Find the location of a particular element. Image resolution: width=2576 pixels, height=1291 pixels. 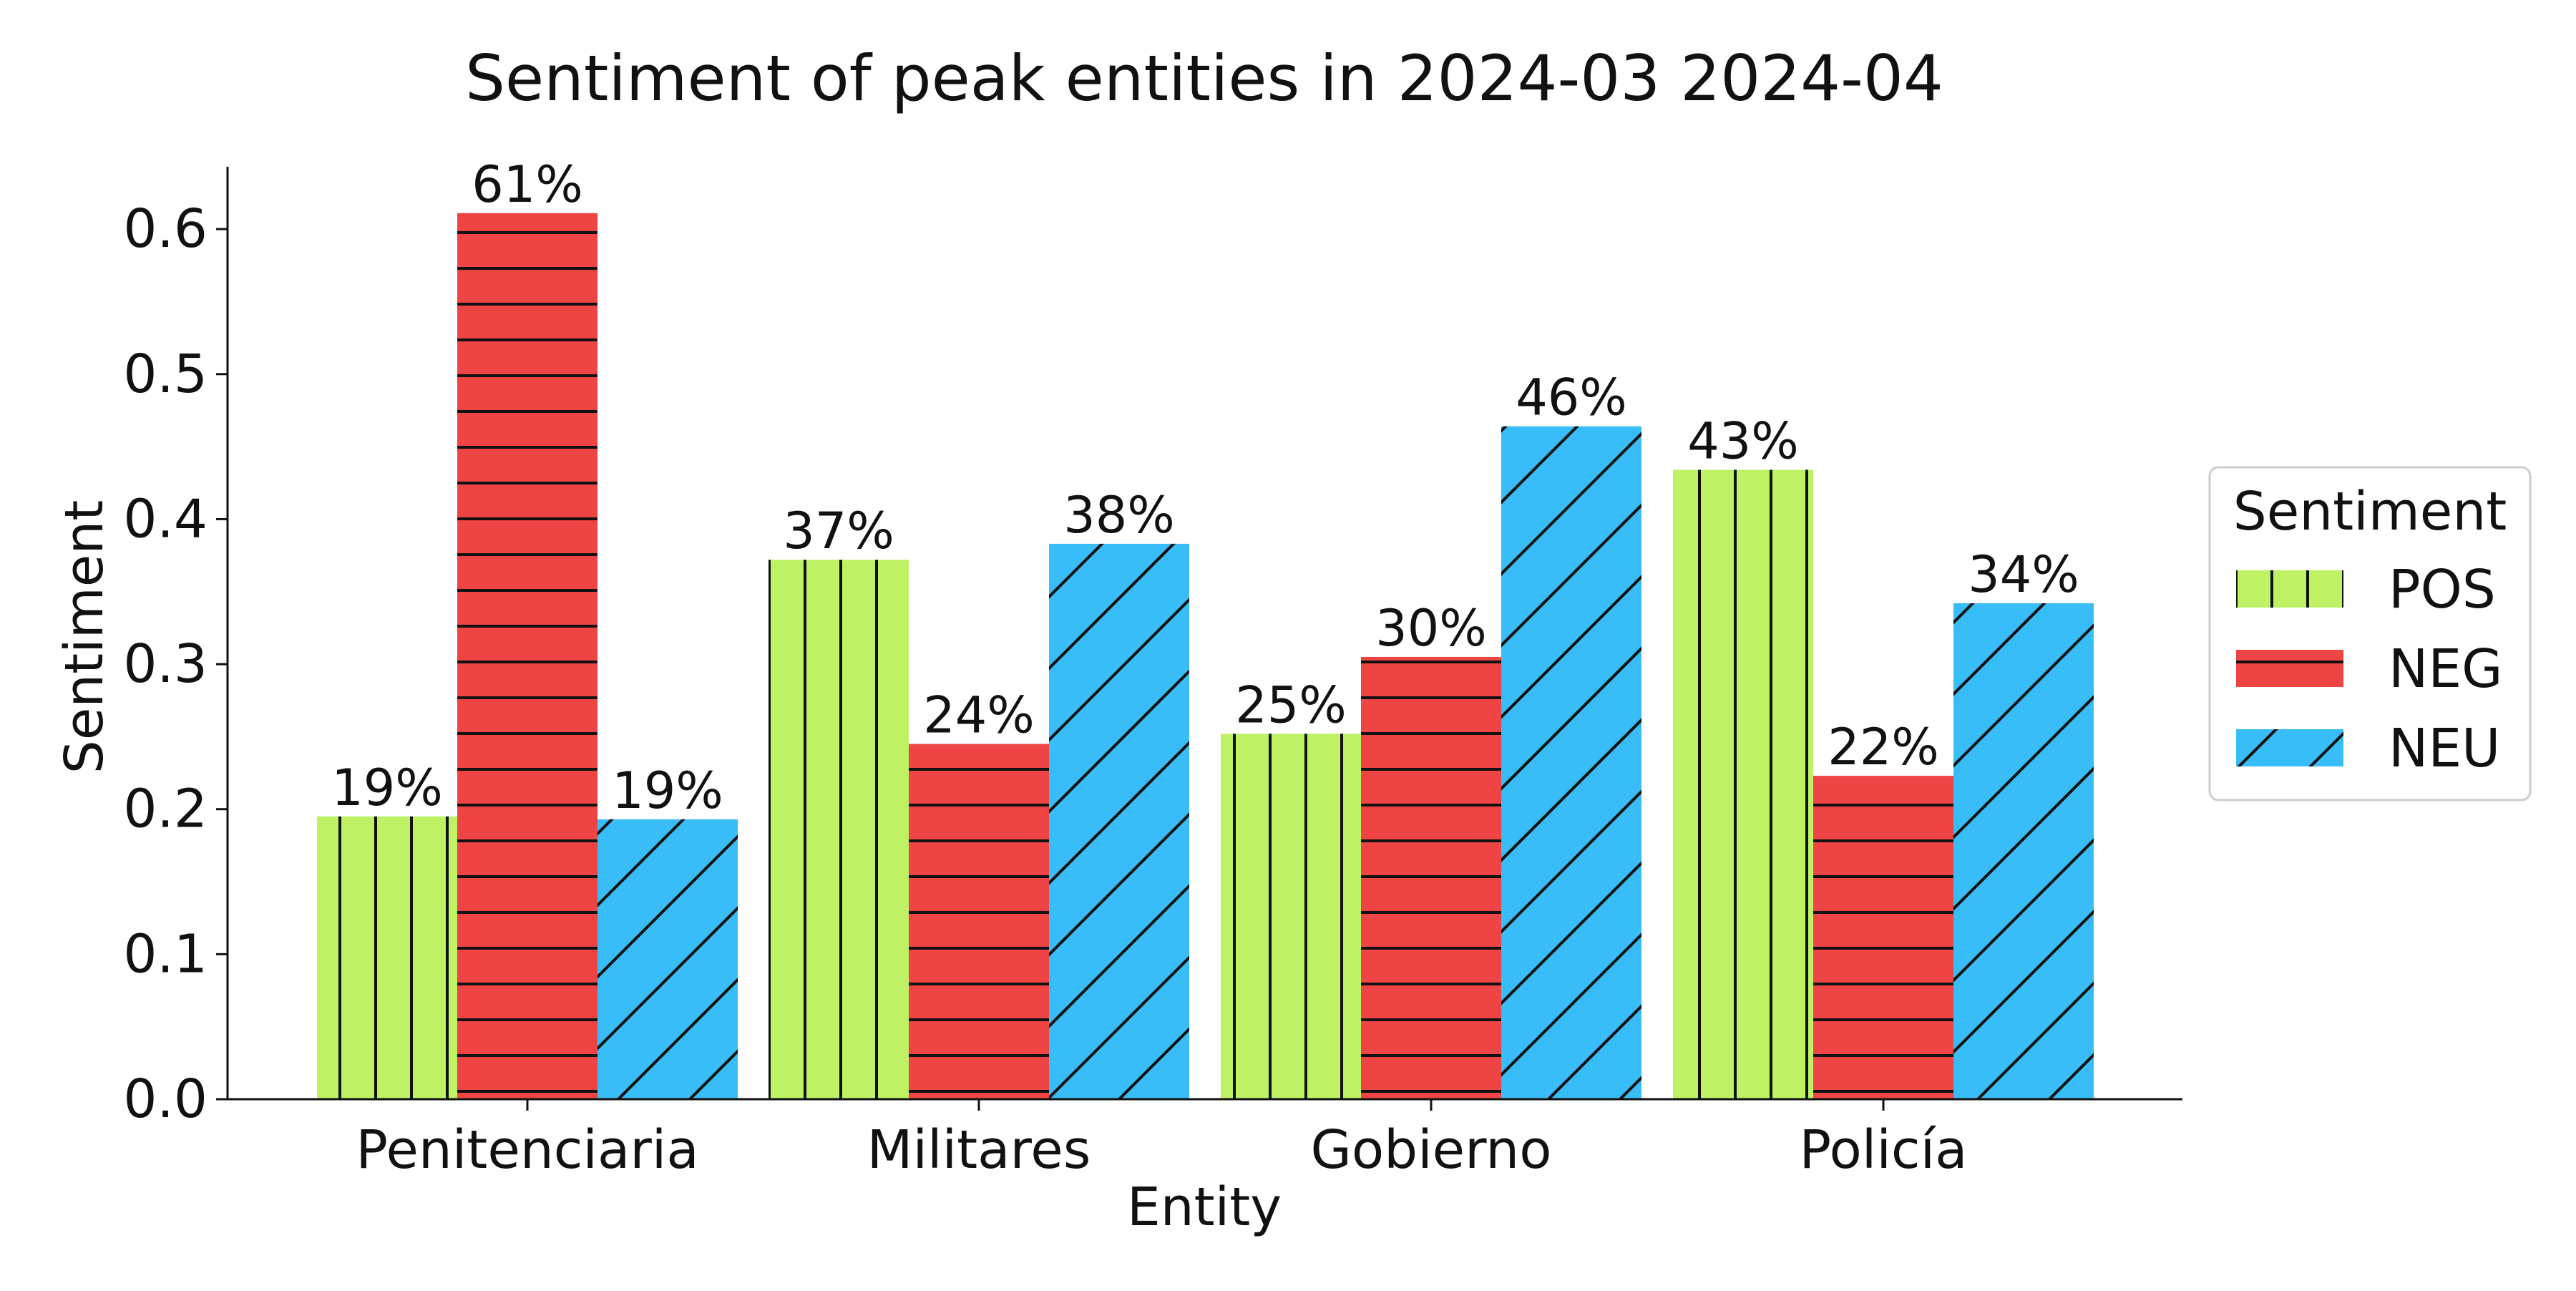

bar-pos-gobierno is located at coordinates (1291, 916).